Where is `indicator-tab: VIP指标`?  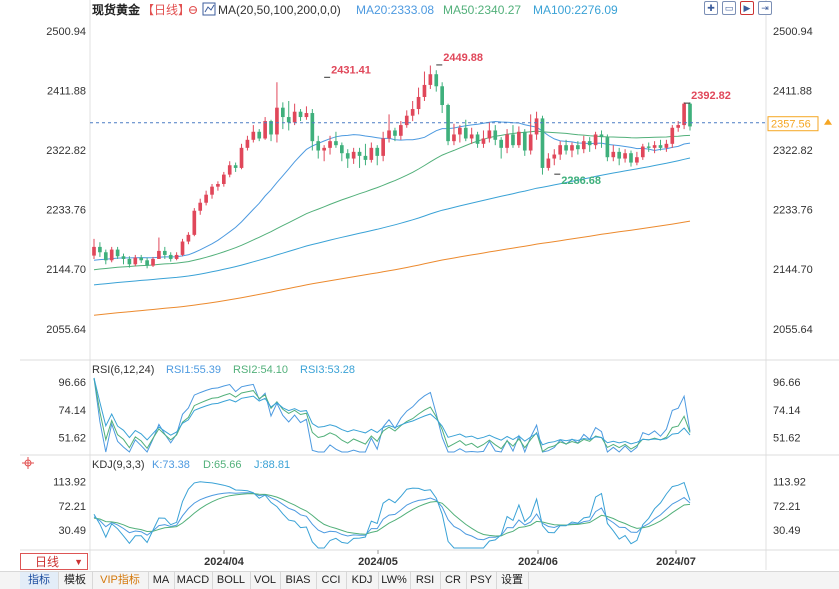
indicator-tab: VIP指标 is located at coordinates (120, 580).